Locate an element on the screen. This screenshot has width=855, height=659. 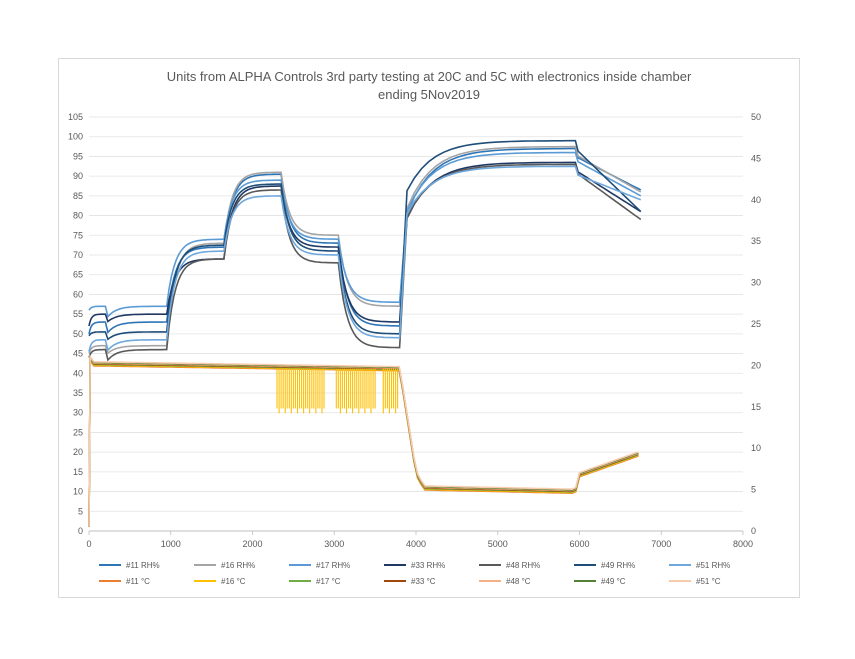
y-right-tick-label: 40 is located at coordinates (756, 200).